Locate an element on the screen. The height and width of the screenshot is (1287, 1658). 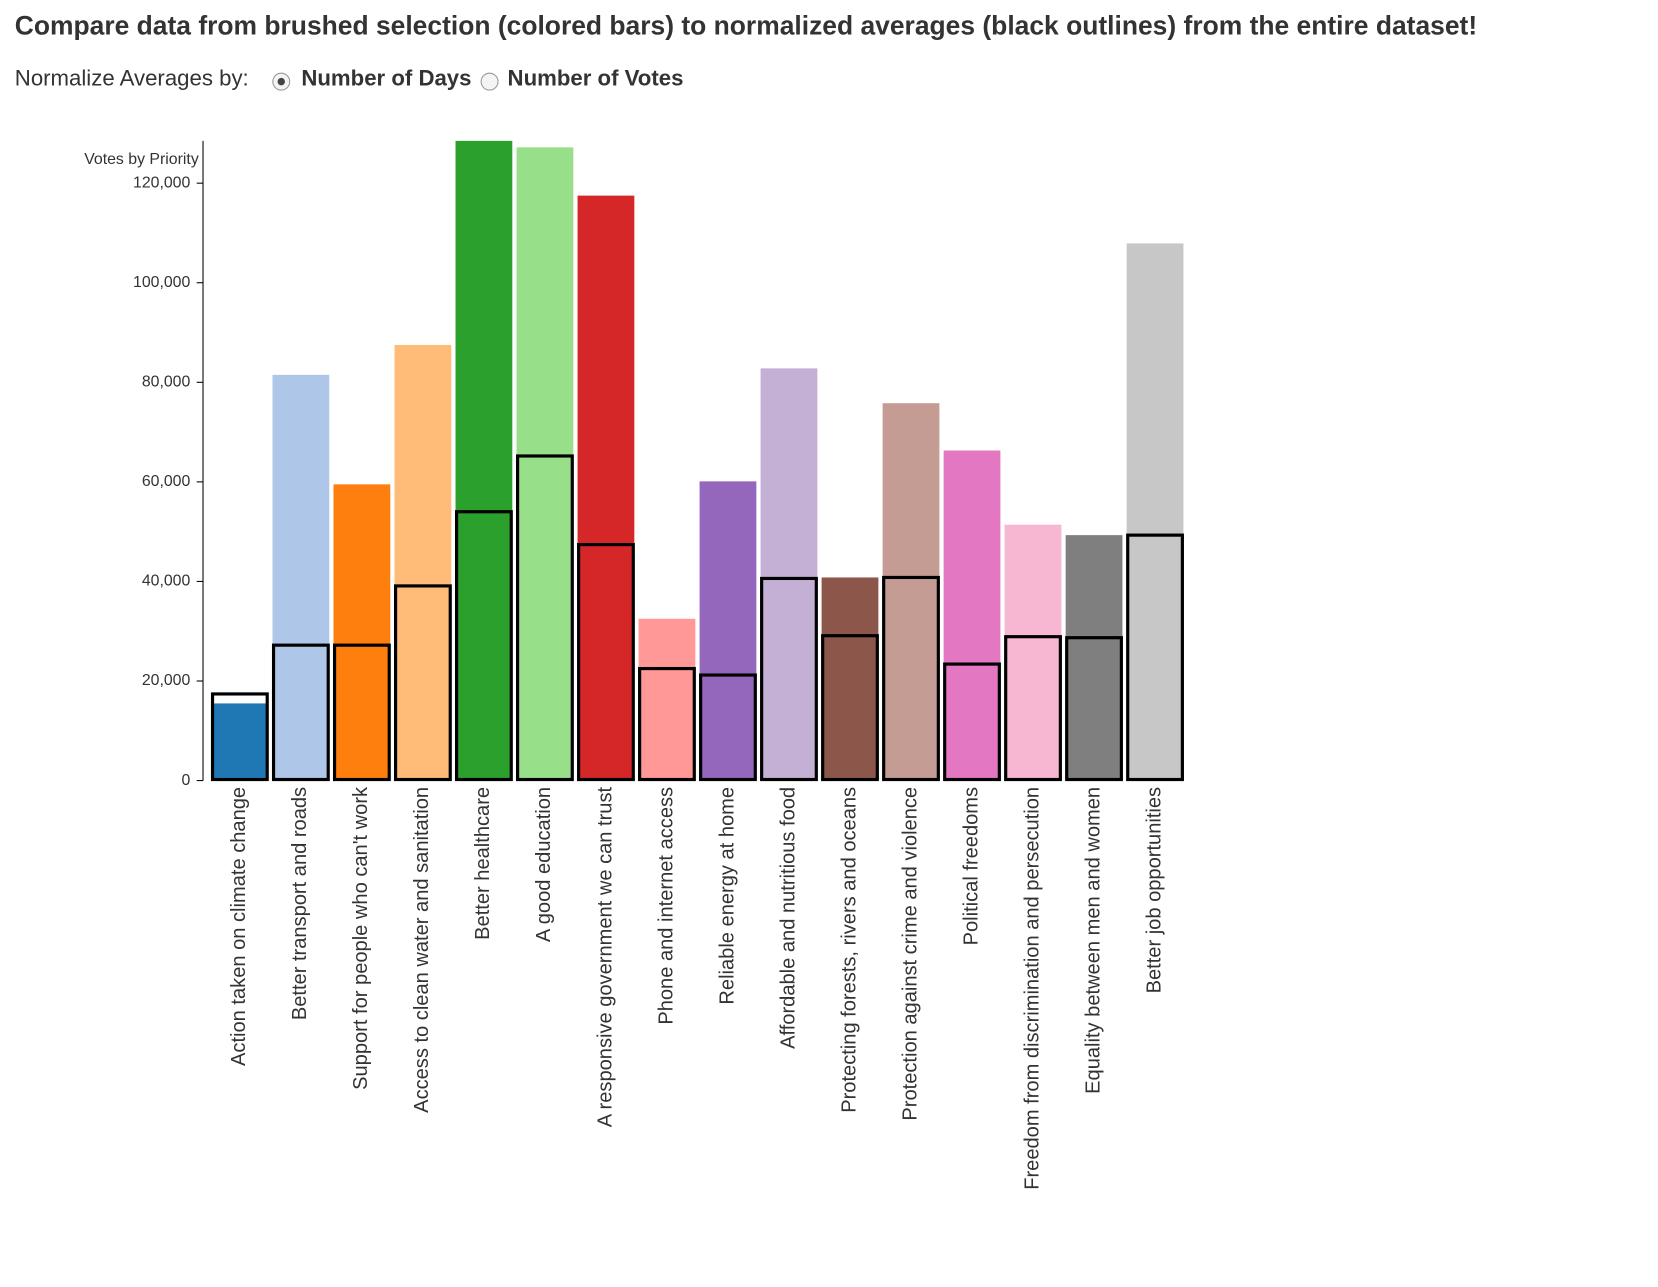
x-tick-label: Affordable and nutritious food is located at coordinates (788, 918).